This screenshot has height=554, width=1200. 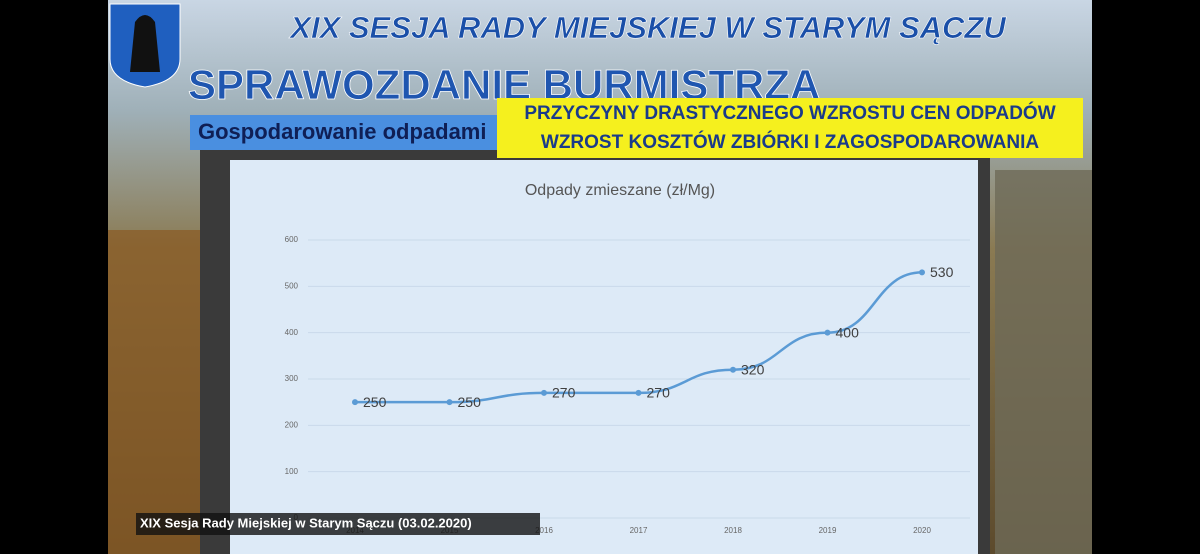 I want to click on reasons-box, so click(x=790, y=128).